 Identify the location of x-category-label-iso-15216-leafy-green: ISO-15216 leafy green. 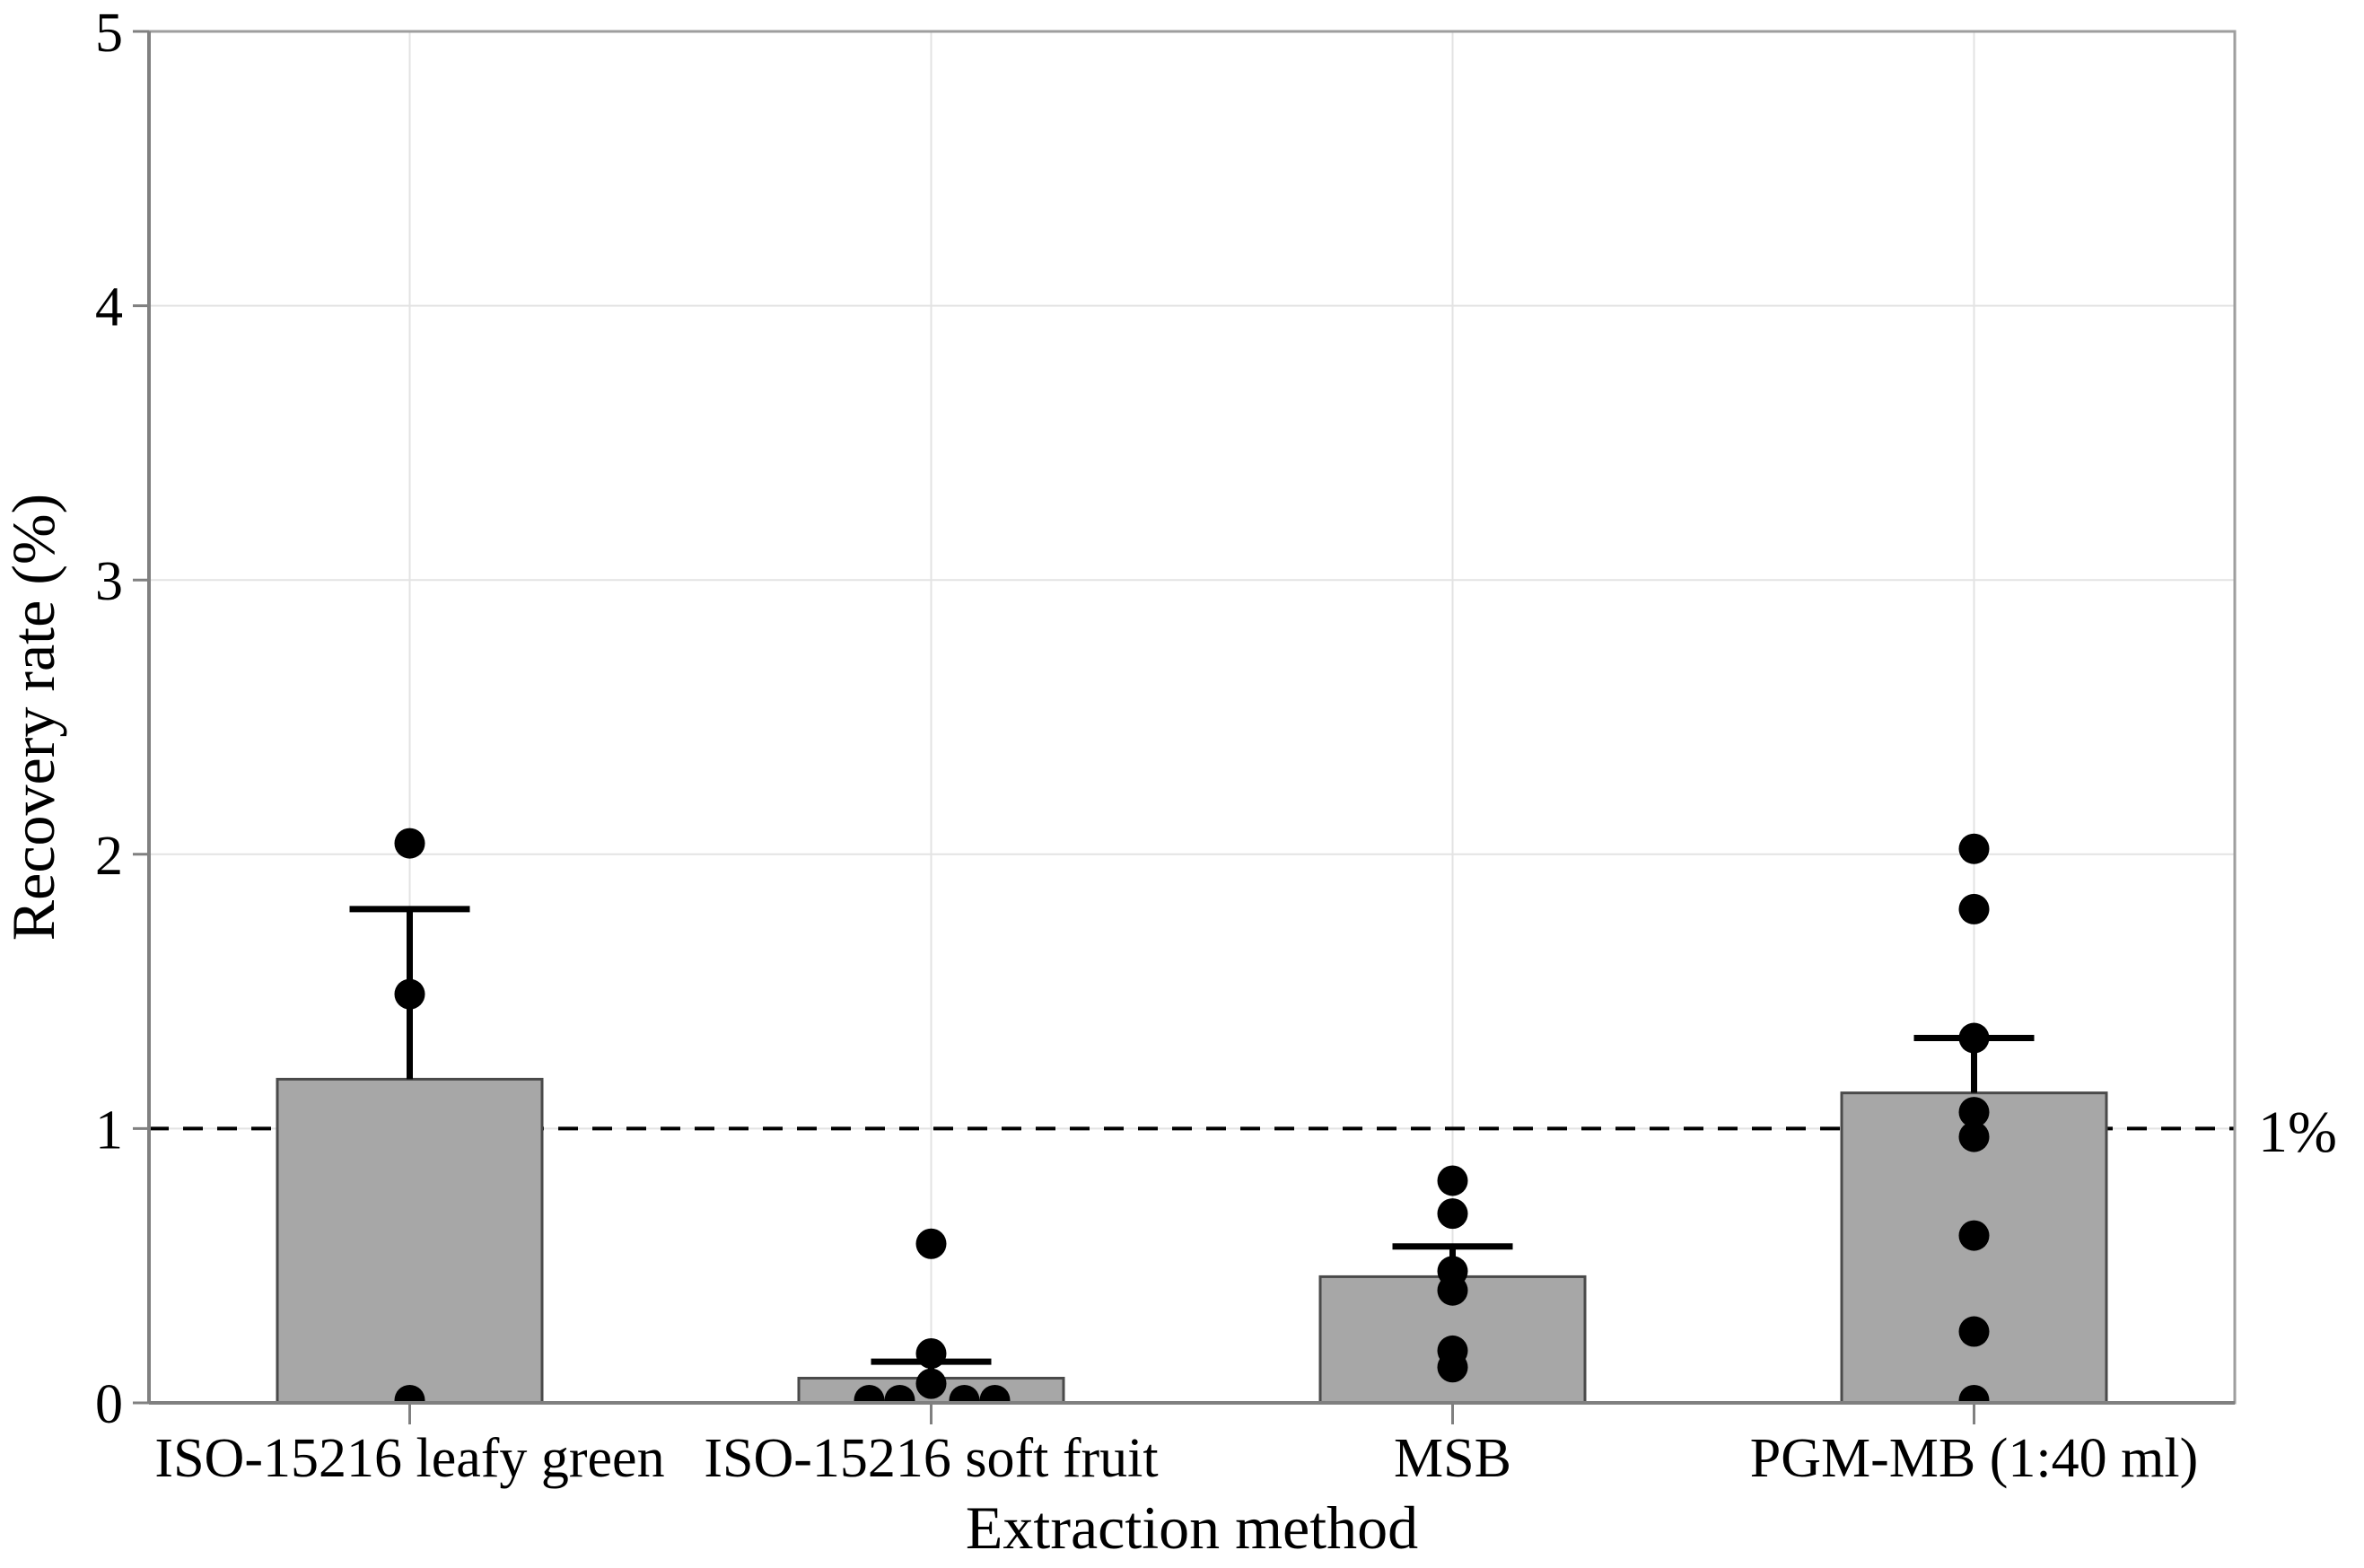
(409, 1458).